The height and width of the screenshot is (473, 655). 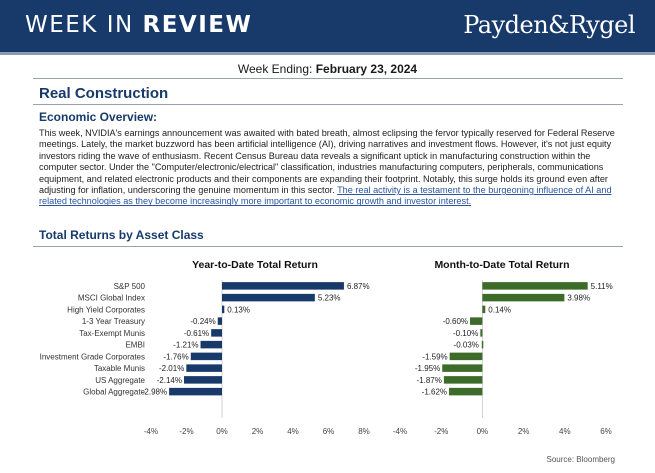 What do you see at coordinates (524, 431) in the screenshot?
I see `mtd-tick-label: 2%` at bounding box center [524, 431].